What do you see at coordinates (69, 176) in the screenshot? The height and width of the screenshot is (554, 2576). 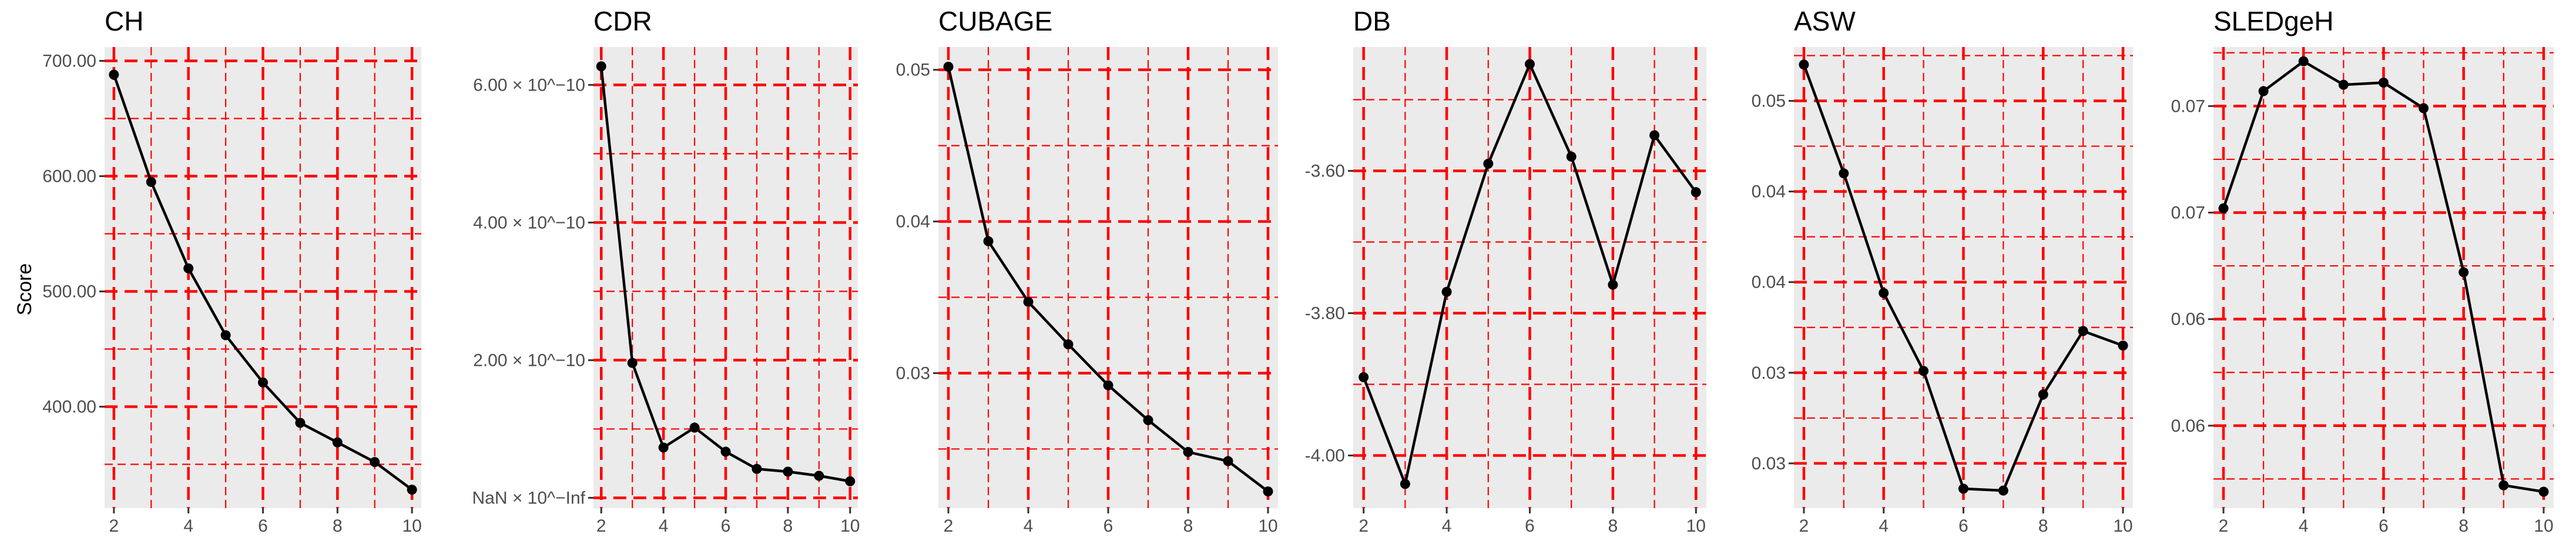 I see `y-tick-label: 600.00` at bounding box center [69, 176].